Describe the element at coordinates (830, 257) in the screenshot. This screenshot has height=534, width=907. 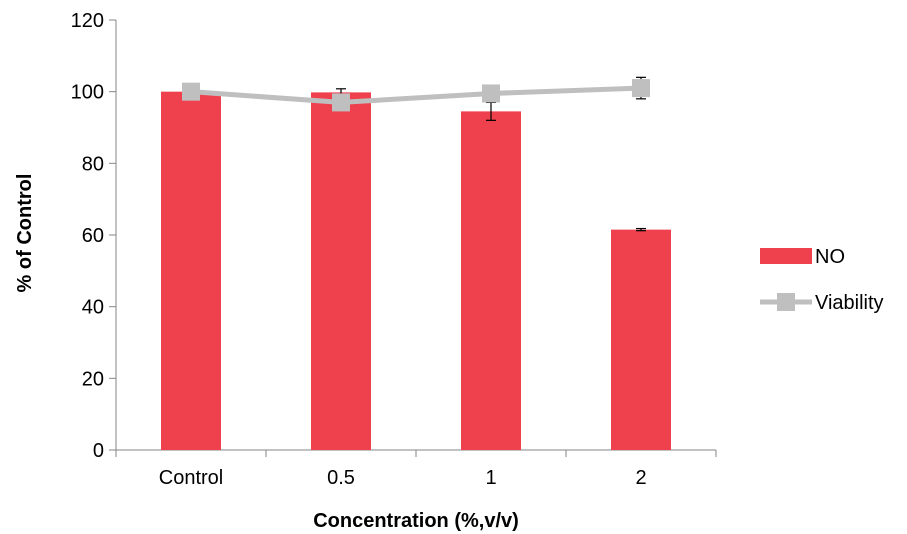
I see `legend-label-no: NO` at that location.